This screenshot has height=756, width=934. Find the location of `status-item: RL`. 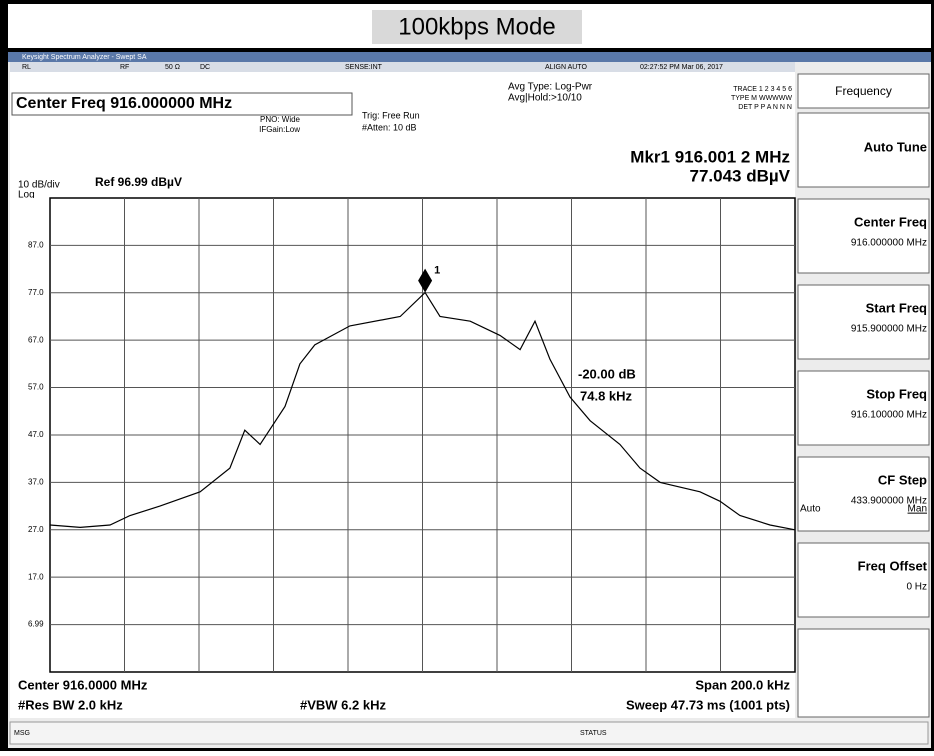

status-item: RL is located at coordinates (26, 67).